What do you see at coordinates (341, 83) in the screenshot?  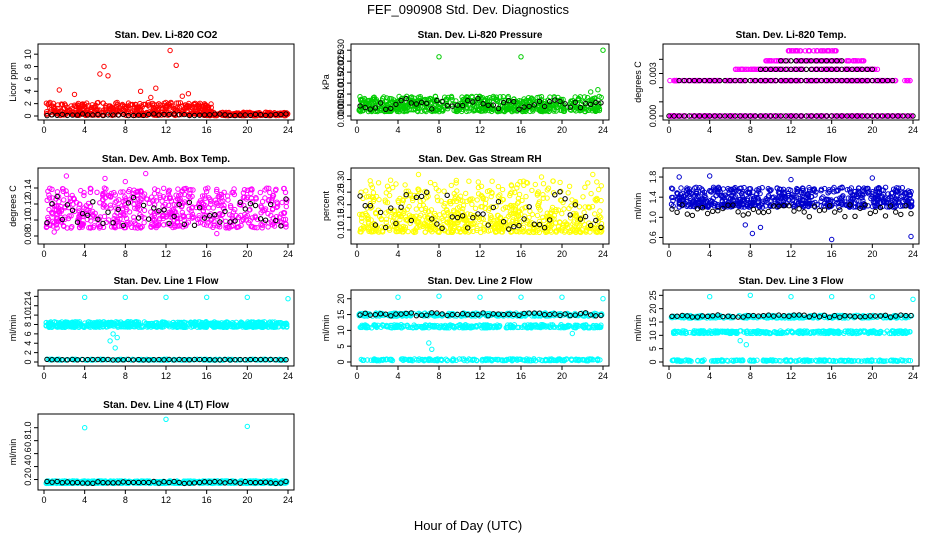 I see `y-tick-label: 0.015` at bounding box center [341, 83].